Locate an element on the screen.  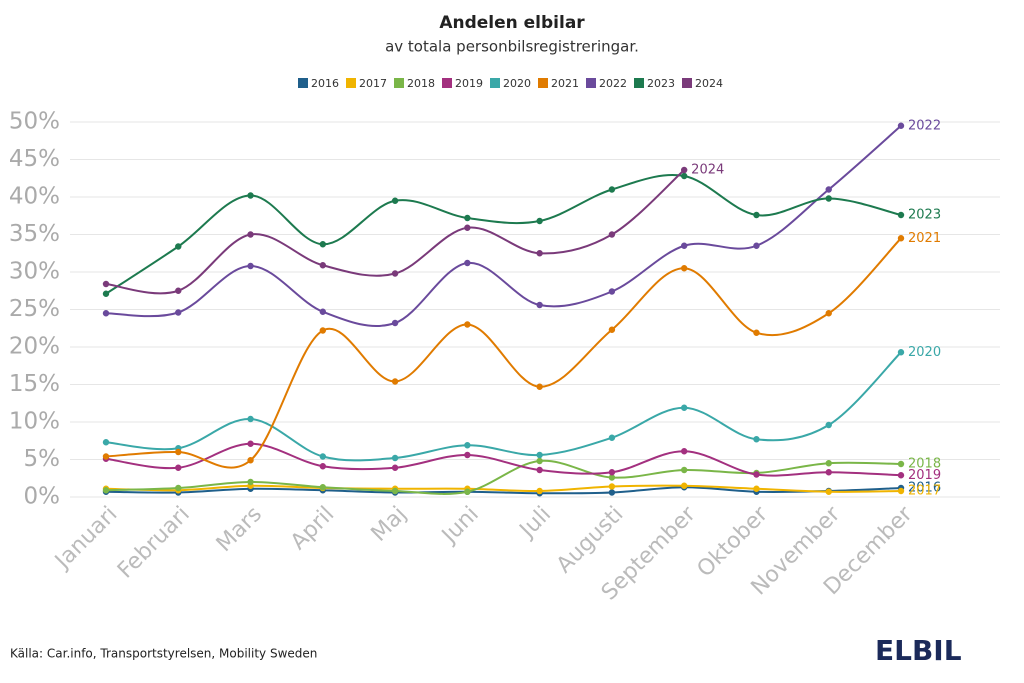
y-tick-label: 25% is located at coordinates (34, 309).